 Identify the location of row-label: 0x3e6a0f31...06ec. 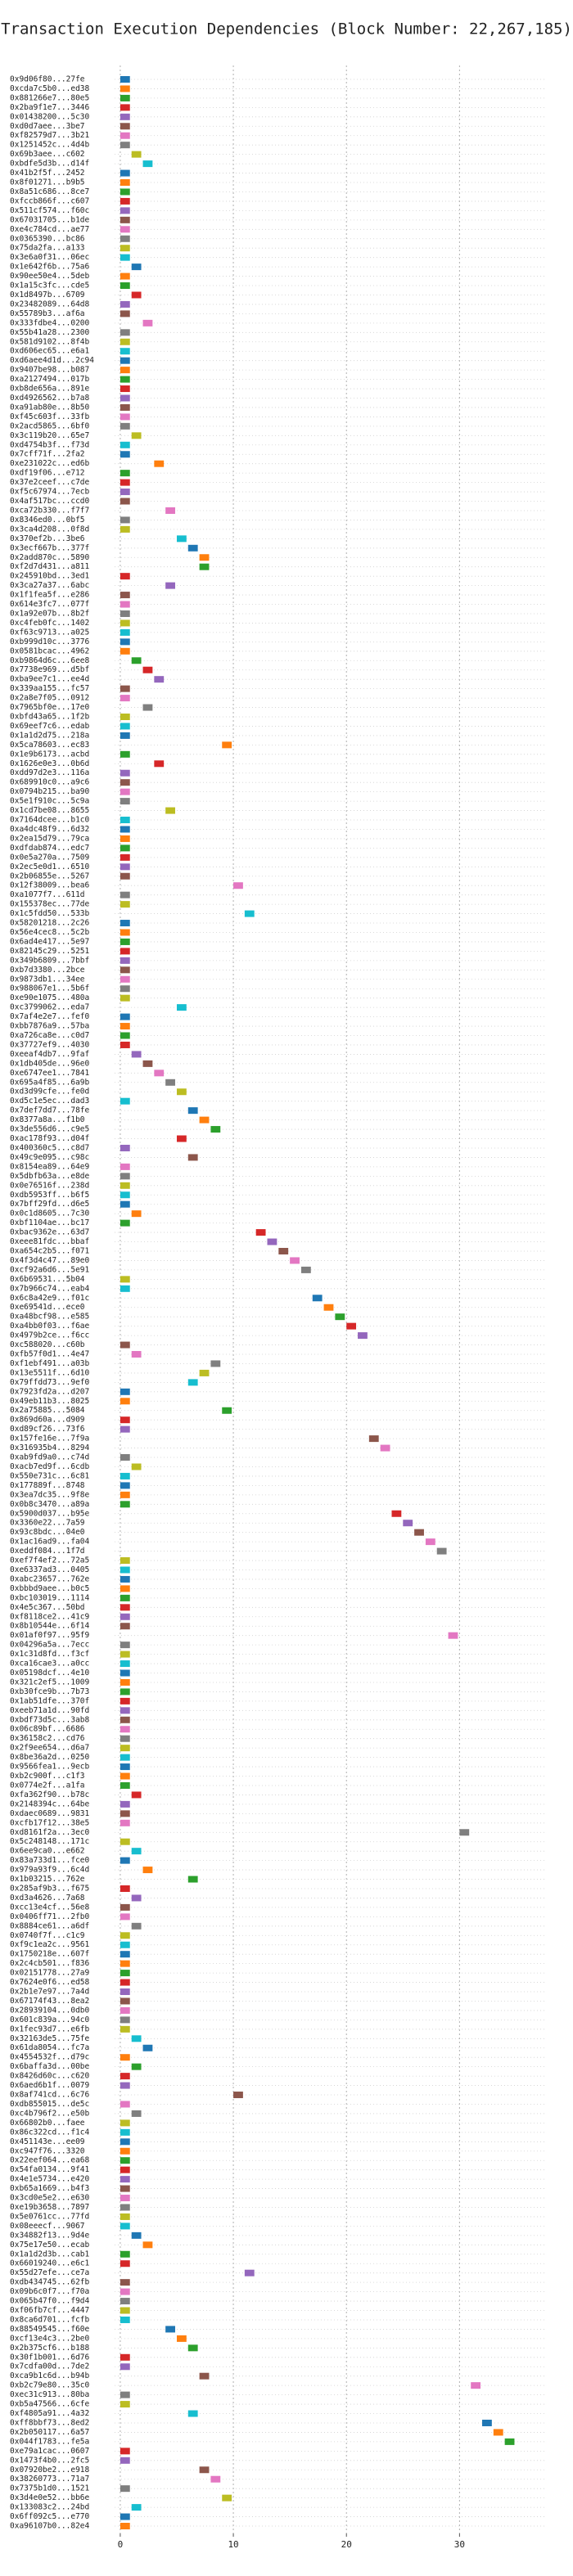
(50, 257).